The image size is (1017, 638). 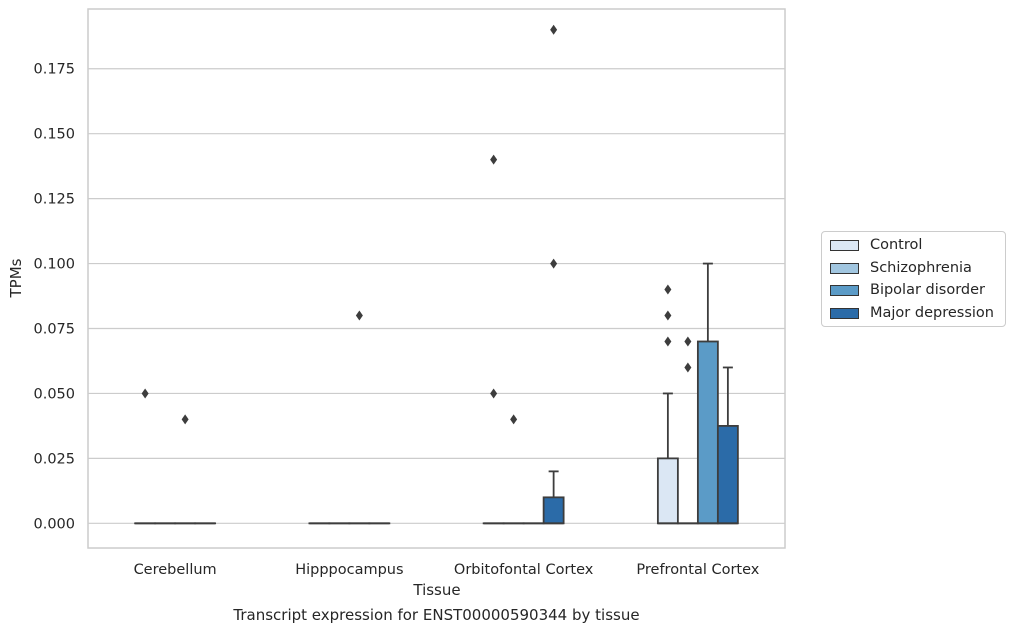 What do you see at coordinates (844, 245) in the screenshot?
I see `legend-swatch-control` at bounding box center [844, 245].